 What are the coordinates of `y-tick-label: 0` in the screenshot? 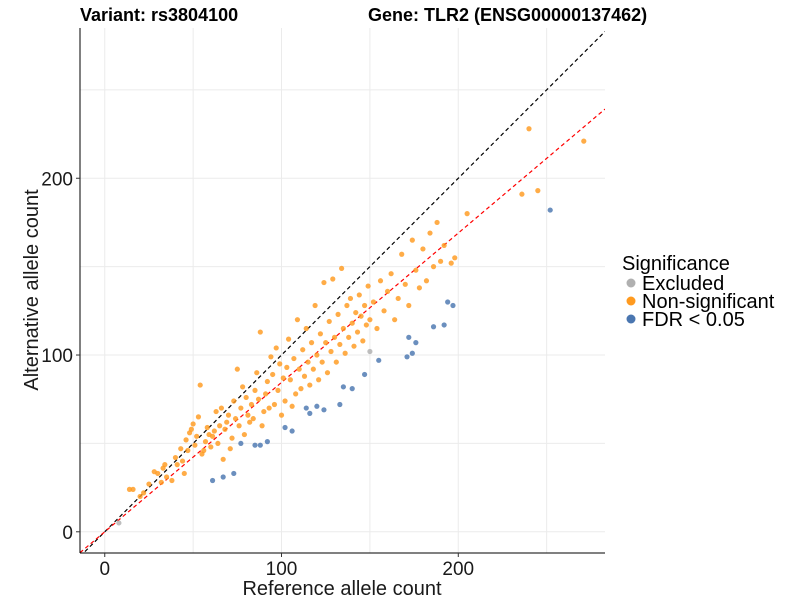 It's located at (67, 533).